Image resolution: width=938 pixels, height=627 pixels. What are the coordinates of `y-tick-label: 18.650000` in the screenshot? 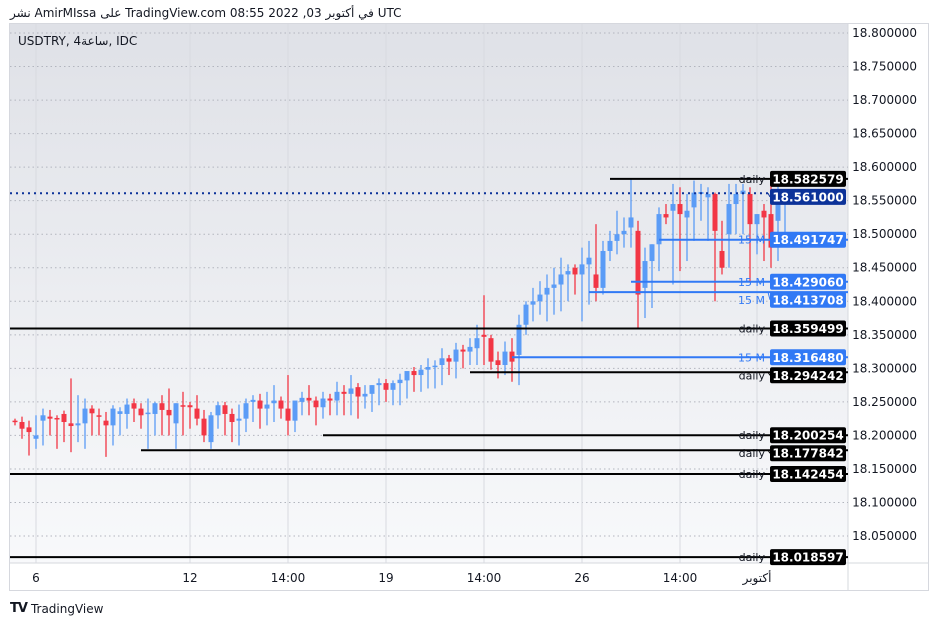 It's located at (884, 134).